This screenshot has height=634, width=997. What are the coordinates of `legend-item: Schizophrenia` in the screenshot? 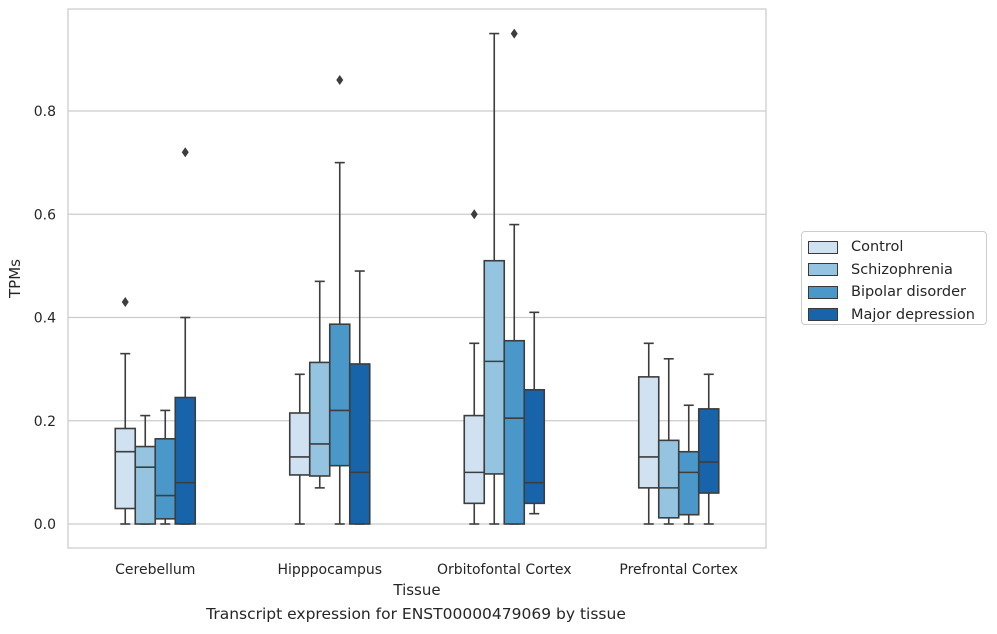 It's located at (897, 270).